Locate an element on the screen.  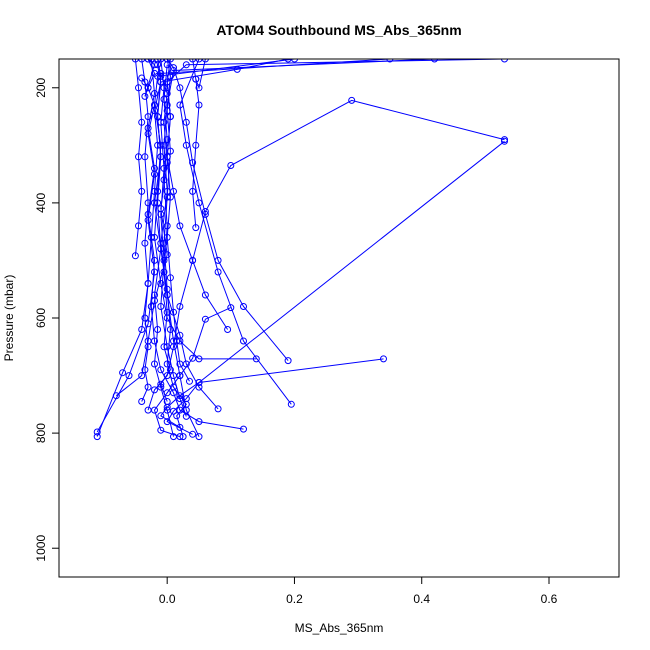
x-tick-label: 0.2 is located at coordinates (294, 599).